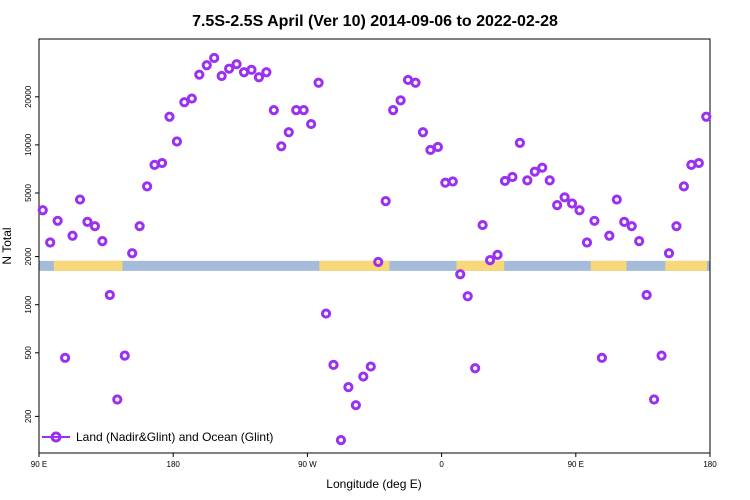  What do you see at coordinates (28, 416) in the screenshot?
I see `y-tick-label-0: 200` at bounding box center [28, 416].